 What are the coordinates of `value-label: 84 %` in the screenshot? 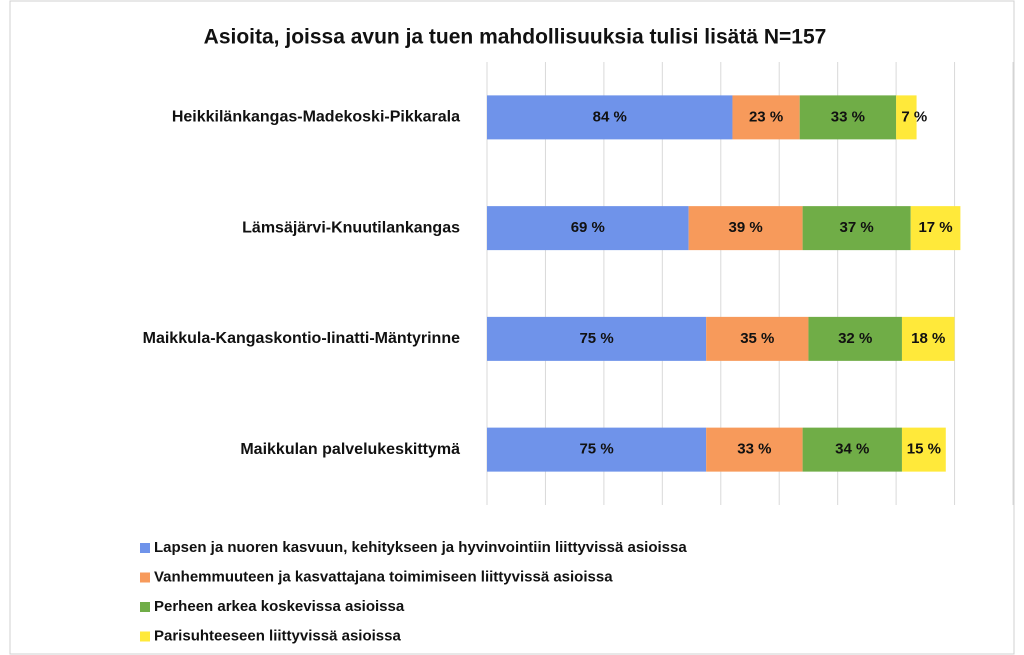 It's located at (610, 116).